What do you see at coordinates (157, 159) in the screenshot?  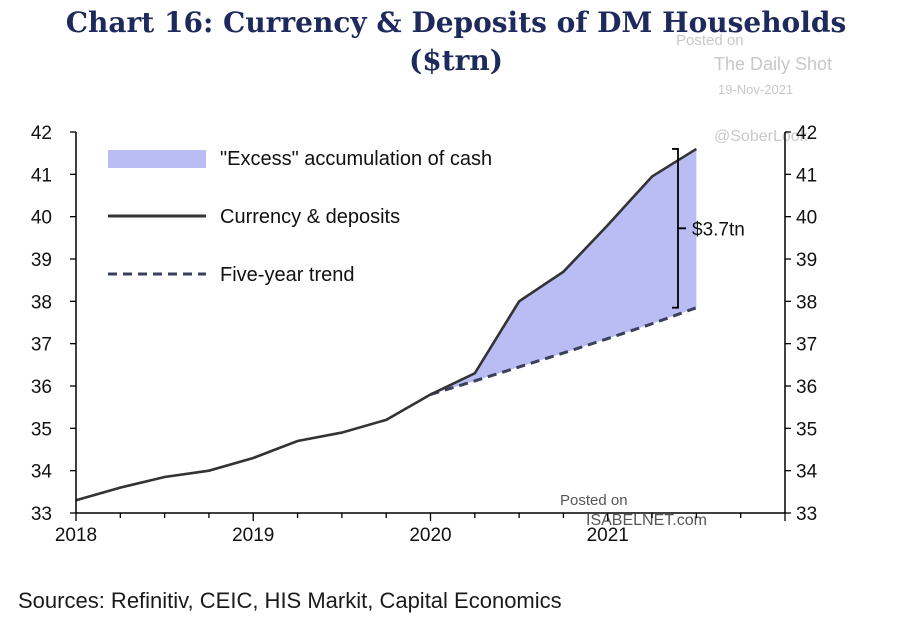 I see `legend-swatch-excess` at bounding box center [157, 159].